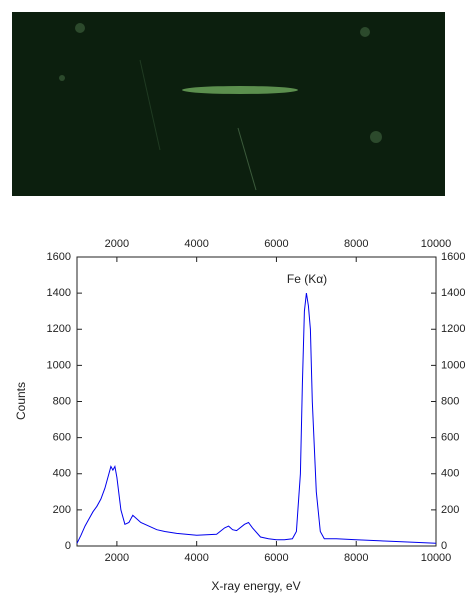 This screenshot has width=468, height=595. Describe the element at coordinates (453, 293) in the screenshot. I see `y-tick-label-right: 1400` at that location.